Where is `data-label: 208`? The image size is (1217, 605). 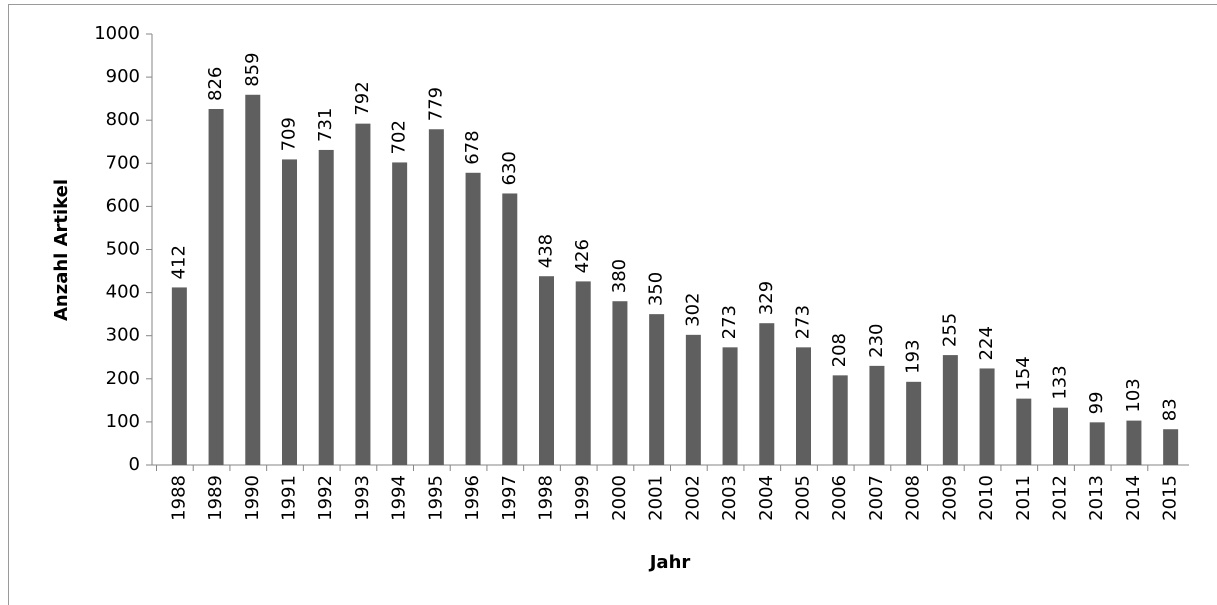
data-label: 208 is located at coordinates (839, 350).